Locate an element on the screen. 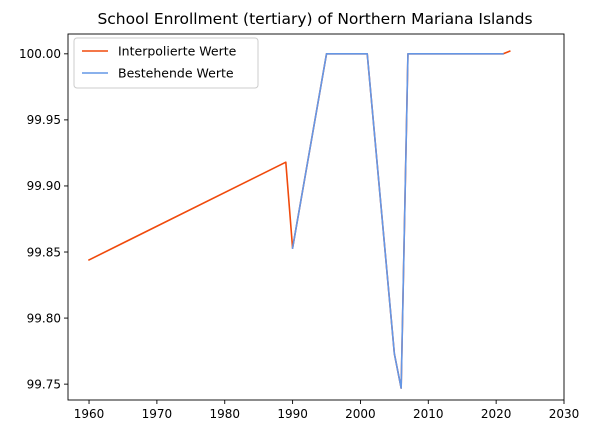  x-tick-label: 1990 is located at coordinates (292, 414).